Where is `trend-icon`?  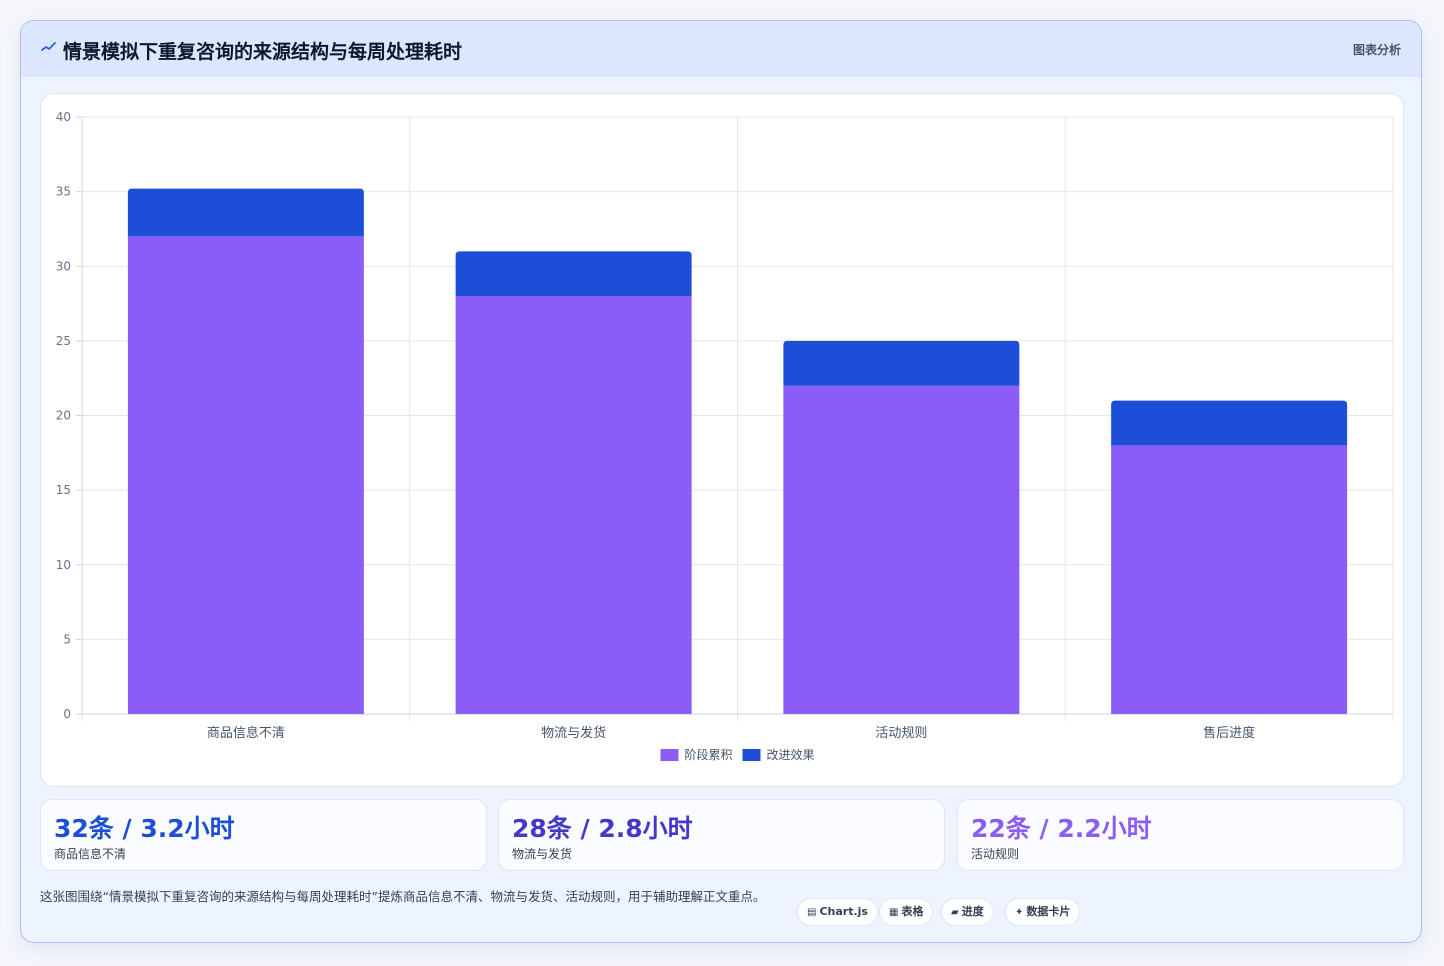
trend-icon is located at coordinates (48, 46).